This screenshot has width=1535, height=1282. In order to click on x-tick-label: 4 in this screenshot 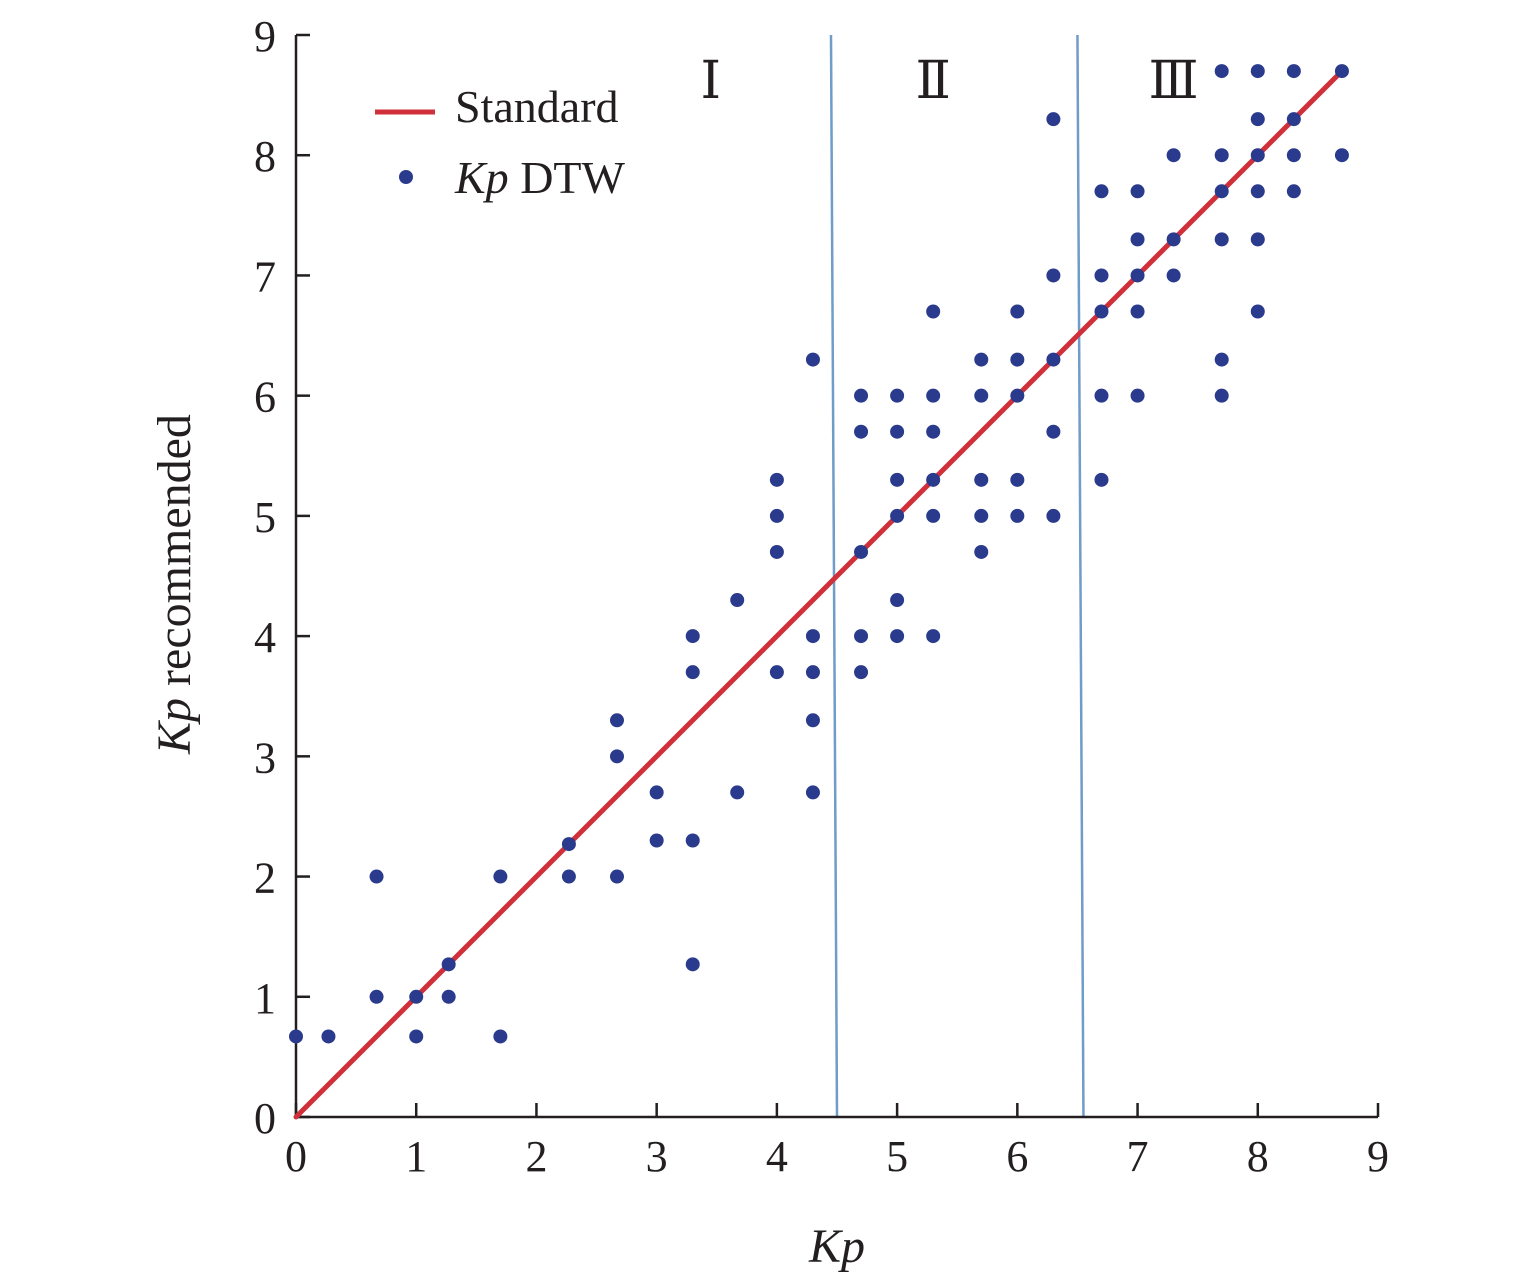, I will do `click(777, 1156)`.